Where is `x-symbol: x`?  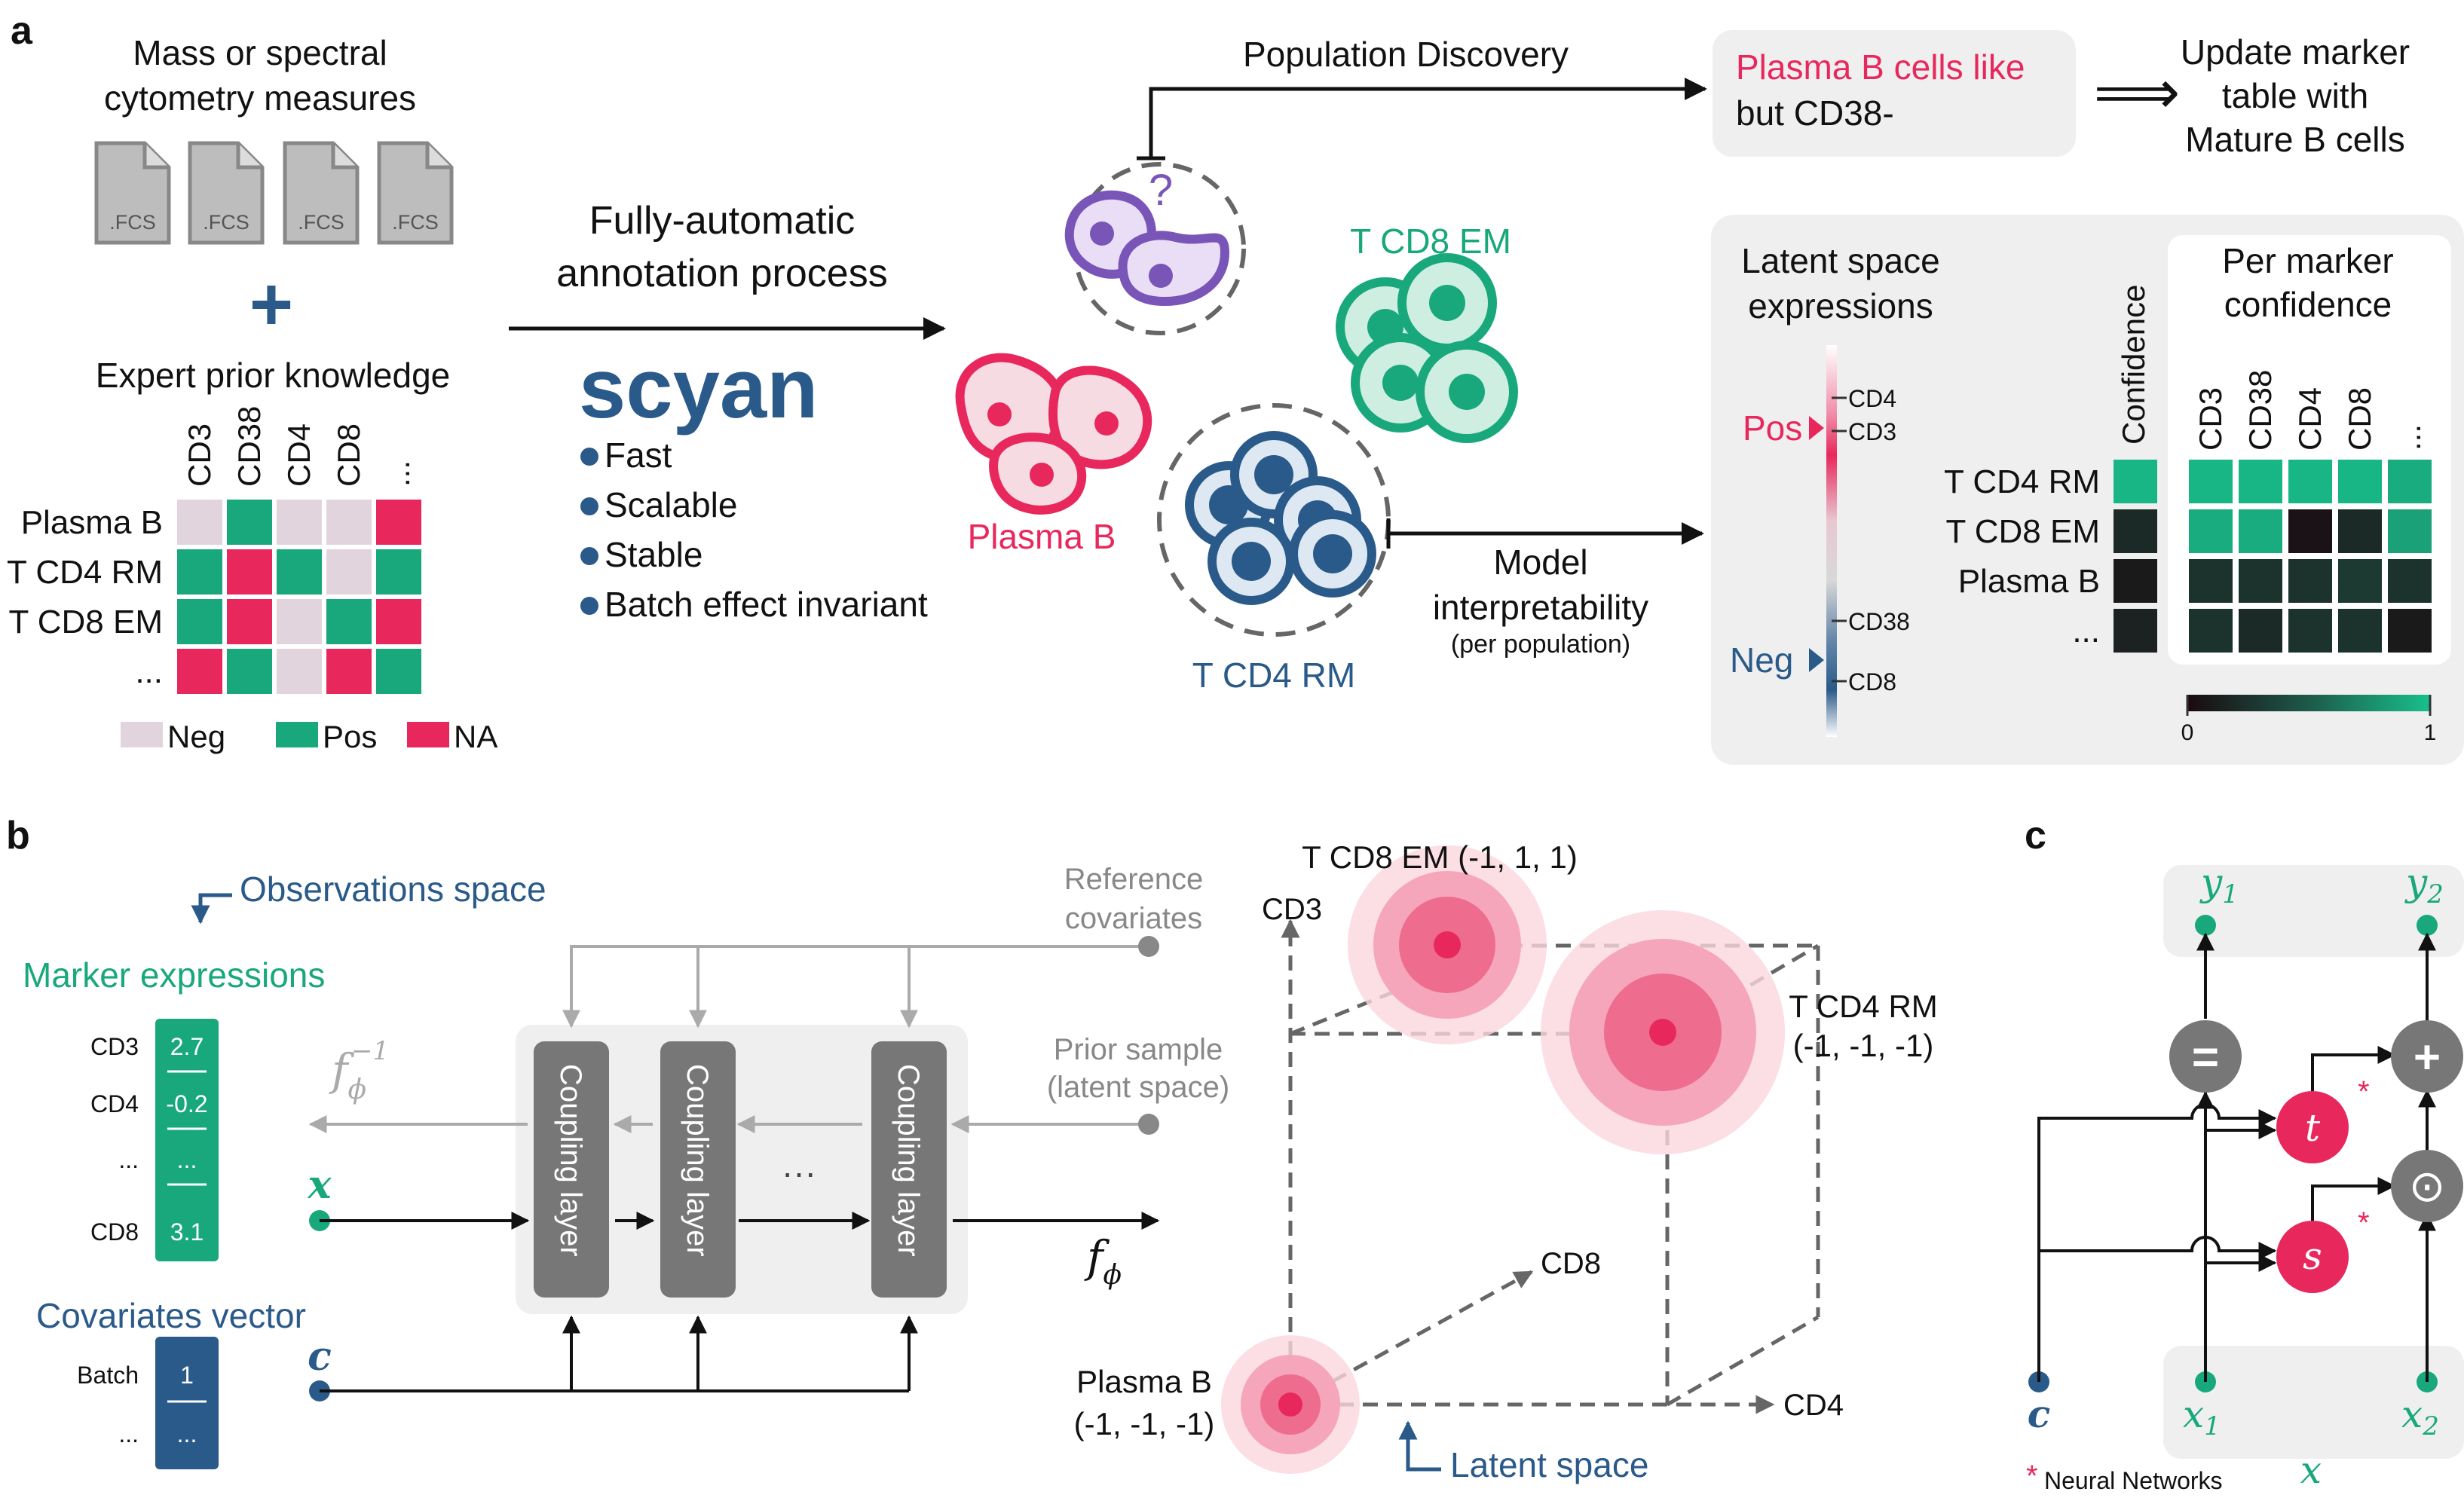 x-symbol: x is located at coordinates (319, 1185).